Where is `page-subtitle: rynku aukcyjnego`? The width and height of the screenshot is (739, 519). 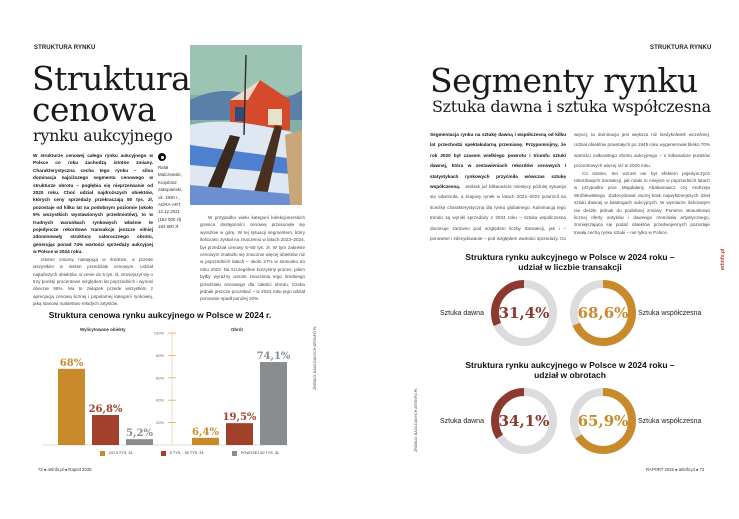
page-subtitle: rynku aukcyjnego is located at coordinates (103, 135).